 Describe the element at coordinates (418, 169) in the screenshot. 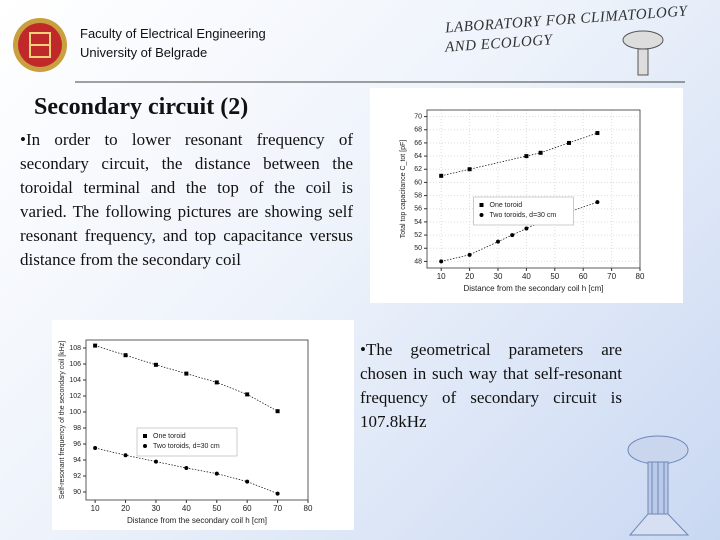

I see `y-tick-label: 62` at that location.